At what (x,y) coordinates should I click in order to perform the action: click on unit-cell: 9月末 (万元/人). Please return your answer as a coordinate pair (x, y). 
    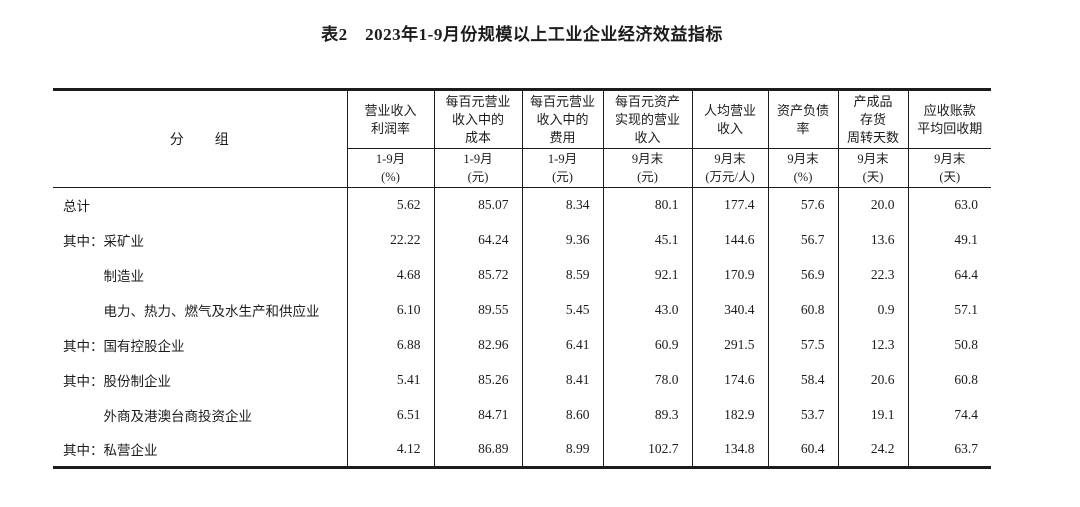
    Looking at the image, I should click on (729, 168).